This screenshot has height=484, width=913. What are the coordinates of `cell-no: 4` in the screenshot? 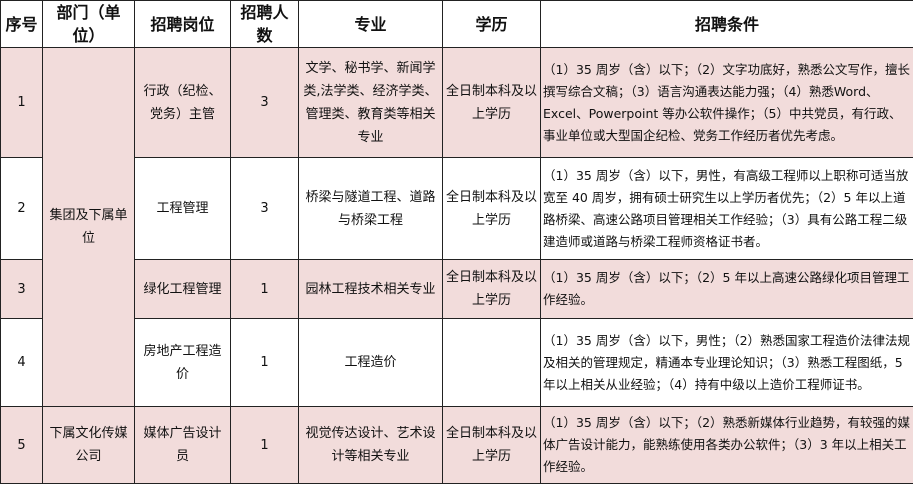 It's located at (22, 363).